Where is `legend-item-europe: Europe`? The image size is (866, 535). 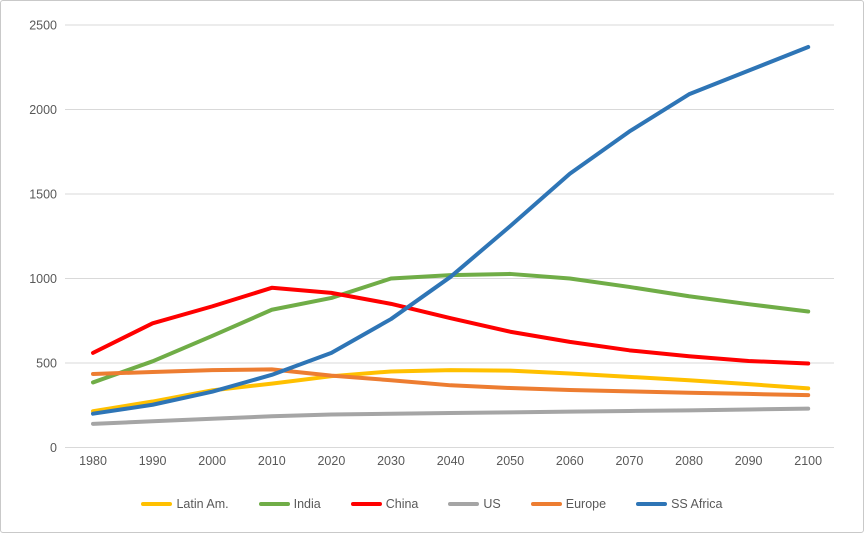
legend-item-europe: Europe is located at coordinates (568, 504).